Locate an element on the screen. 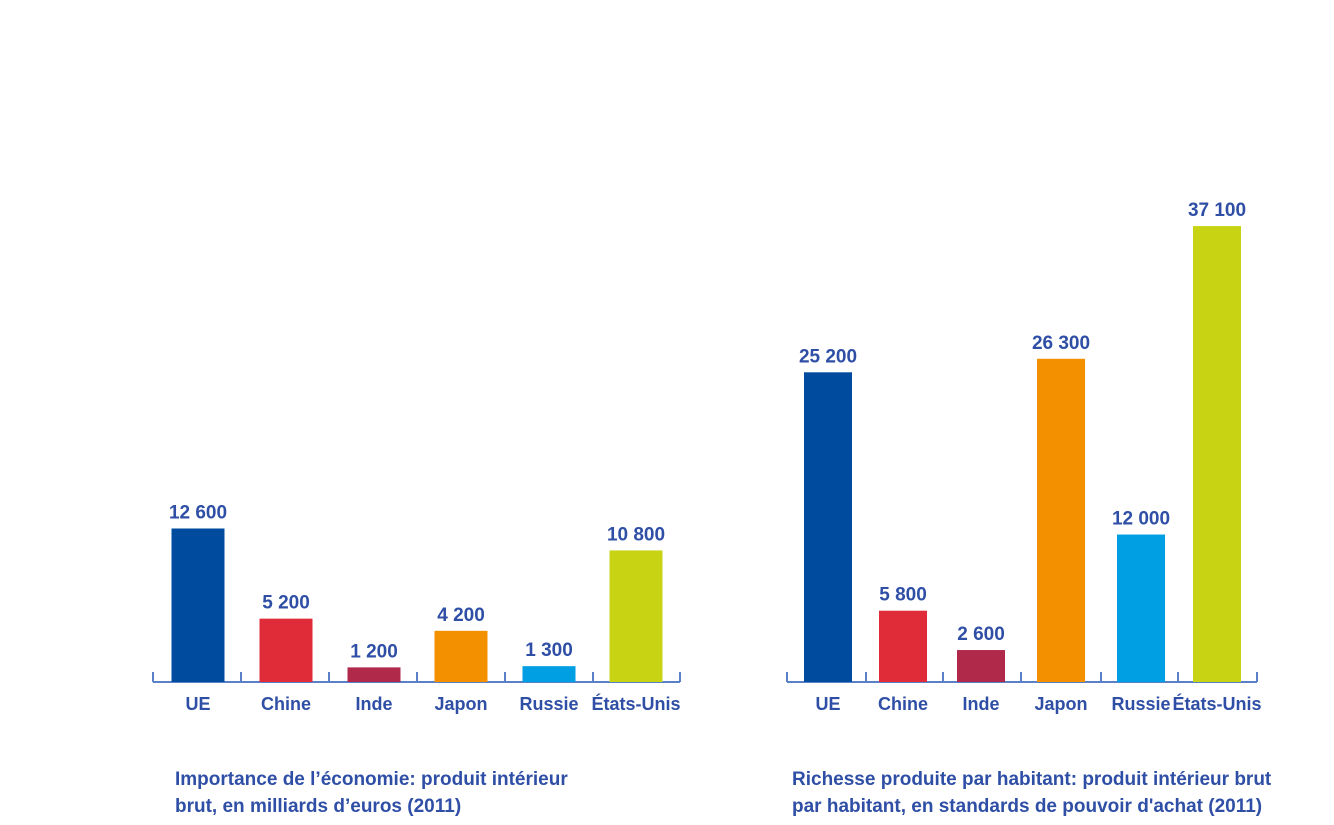 The image size is (1334, 825). gdp-chart-caption-line-2: brut, en milliards d’euros (2011) is located at coordinates (318, 806).